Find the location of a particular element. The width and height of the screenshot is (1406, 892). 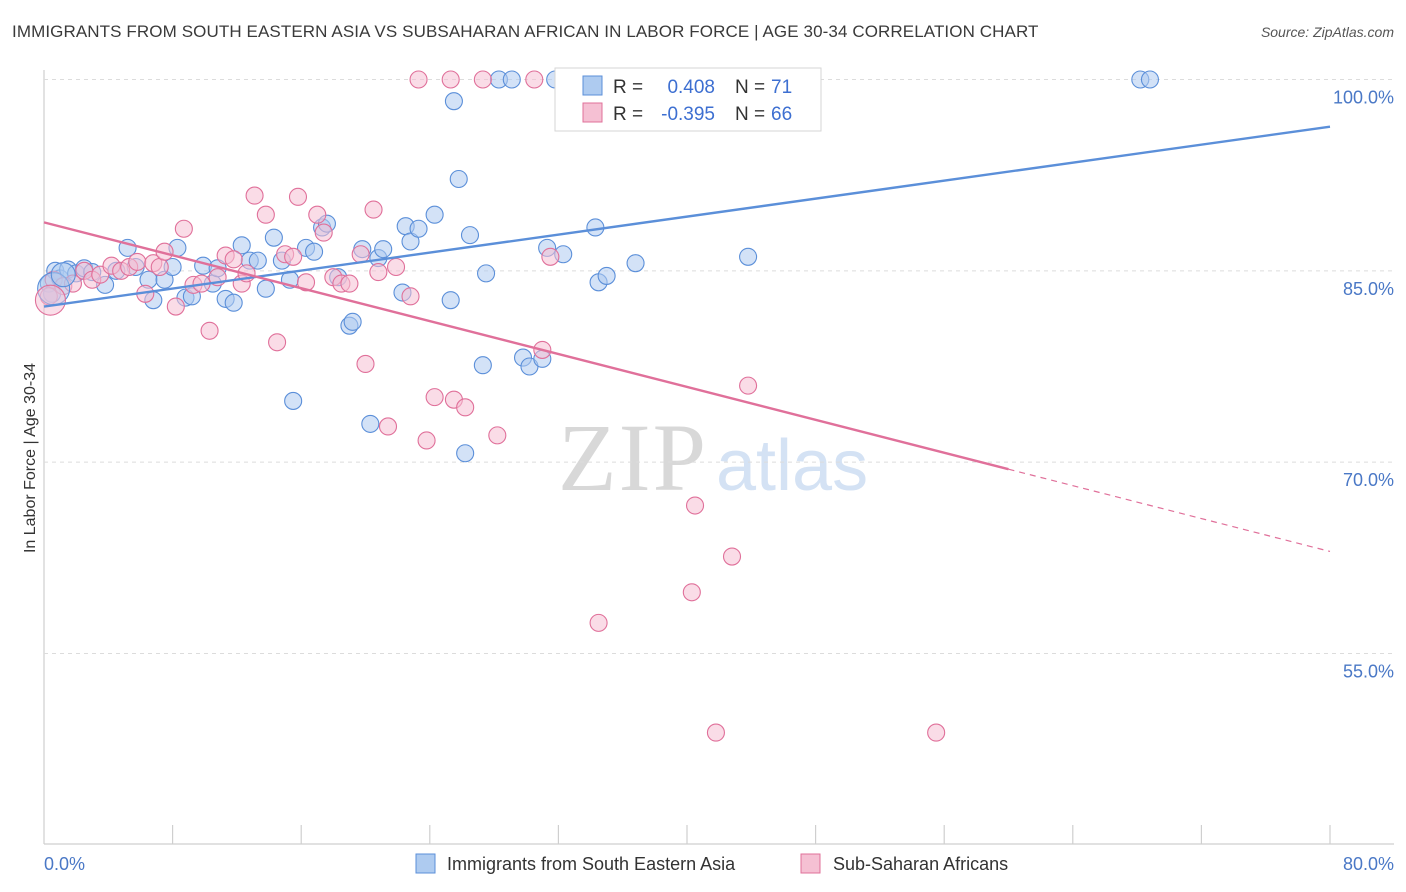

series-legend-swatch-sea is located at coordinates (425, 863).